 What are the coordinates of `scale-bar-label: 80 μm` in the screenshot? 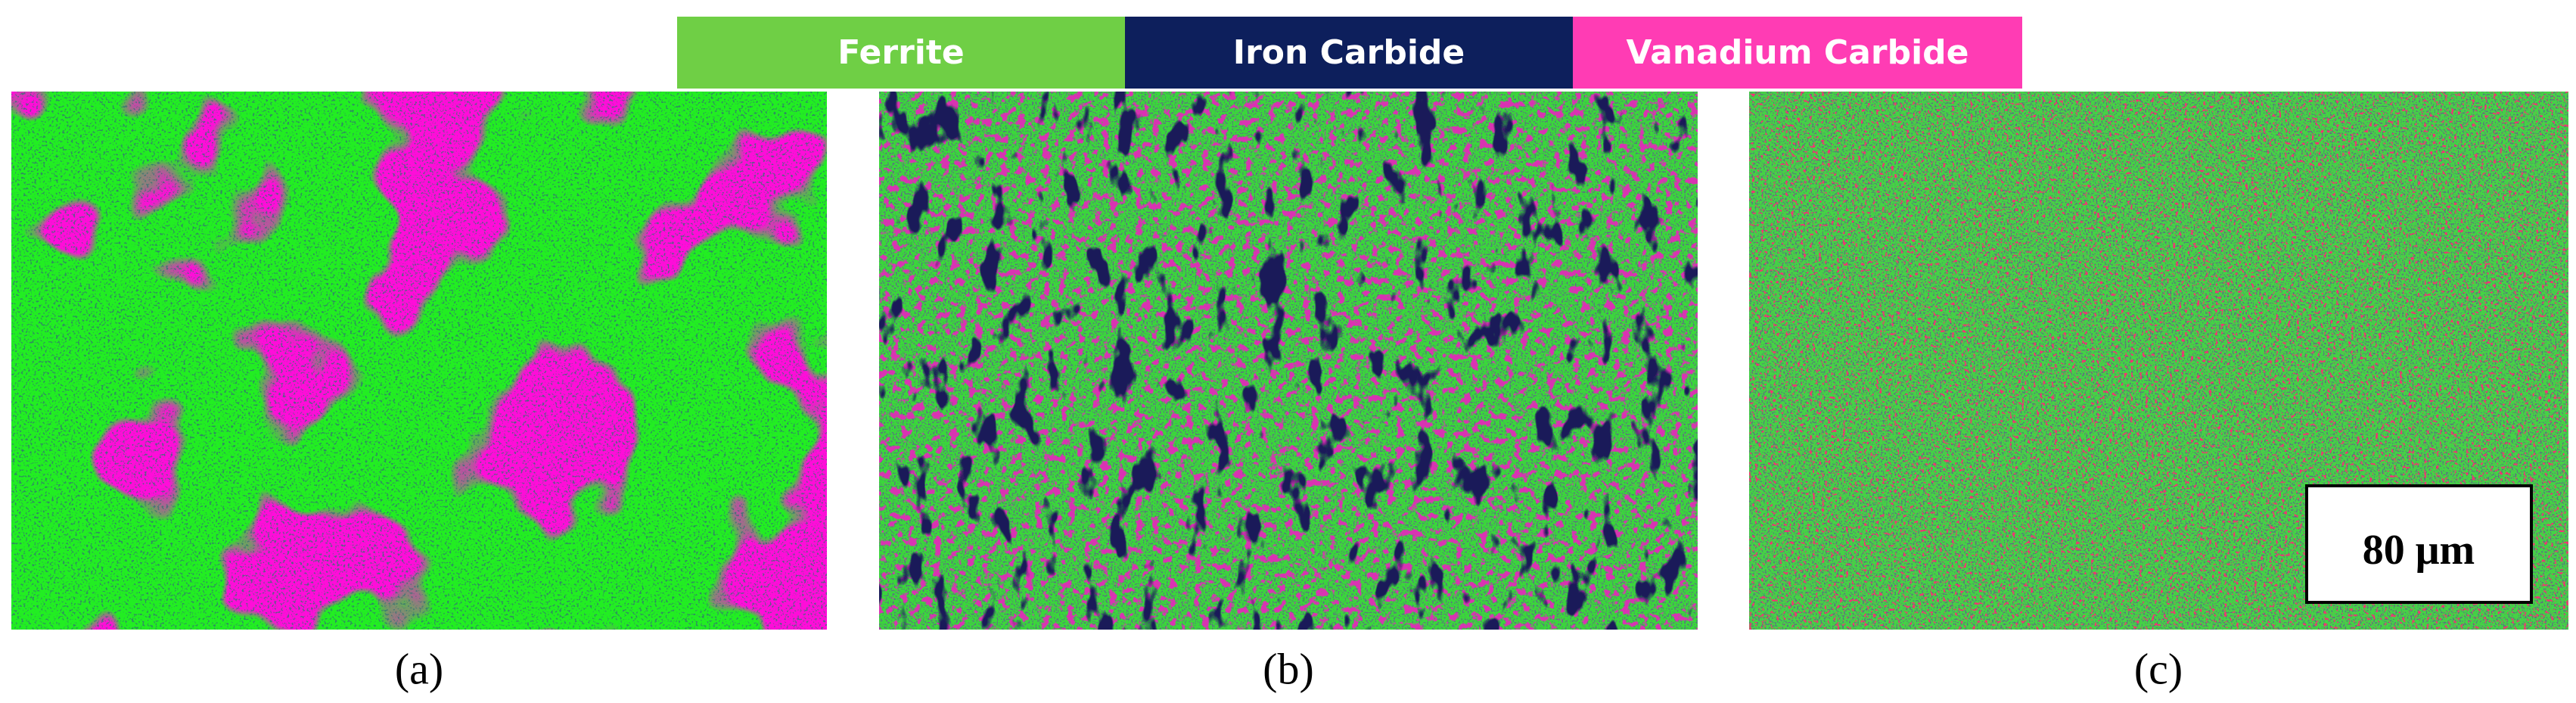 It's located at (2419, 550).